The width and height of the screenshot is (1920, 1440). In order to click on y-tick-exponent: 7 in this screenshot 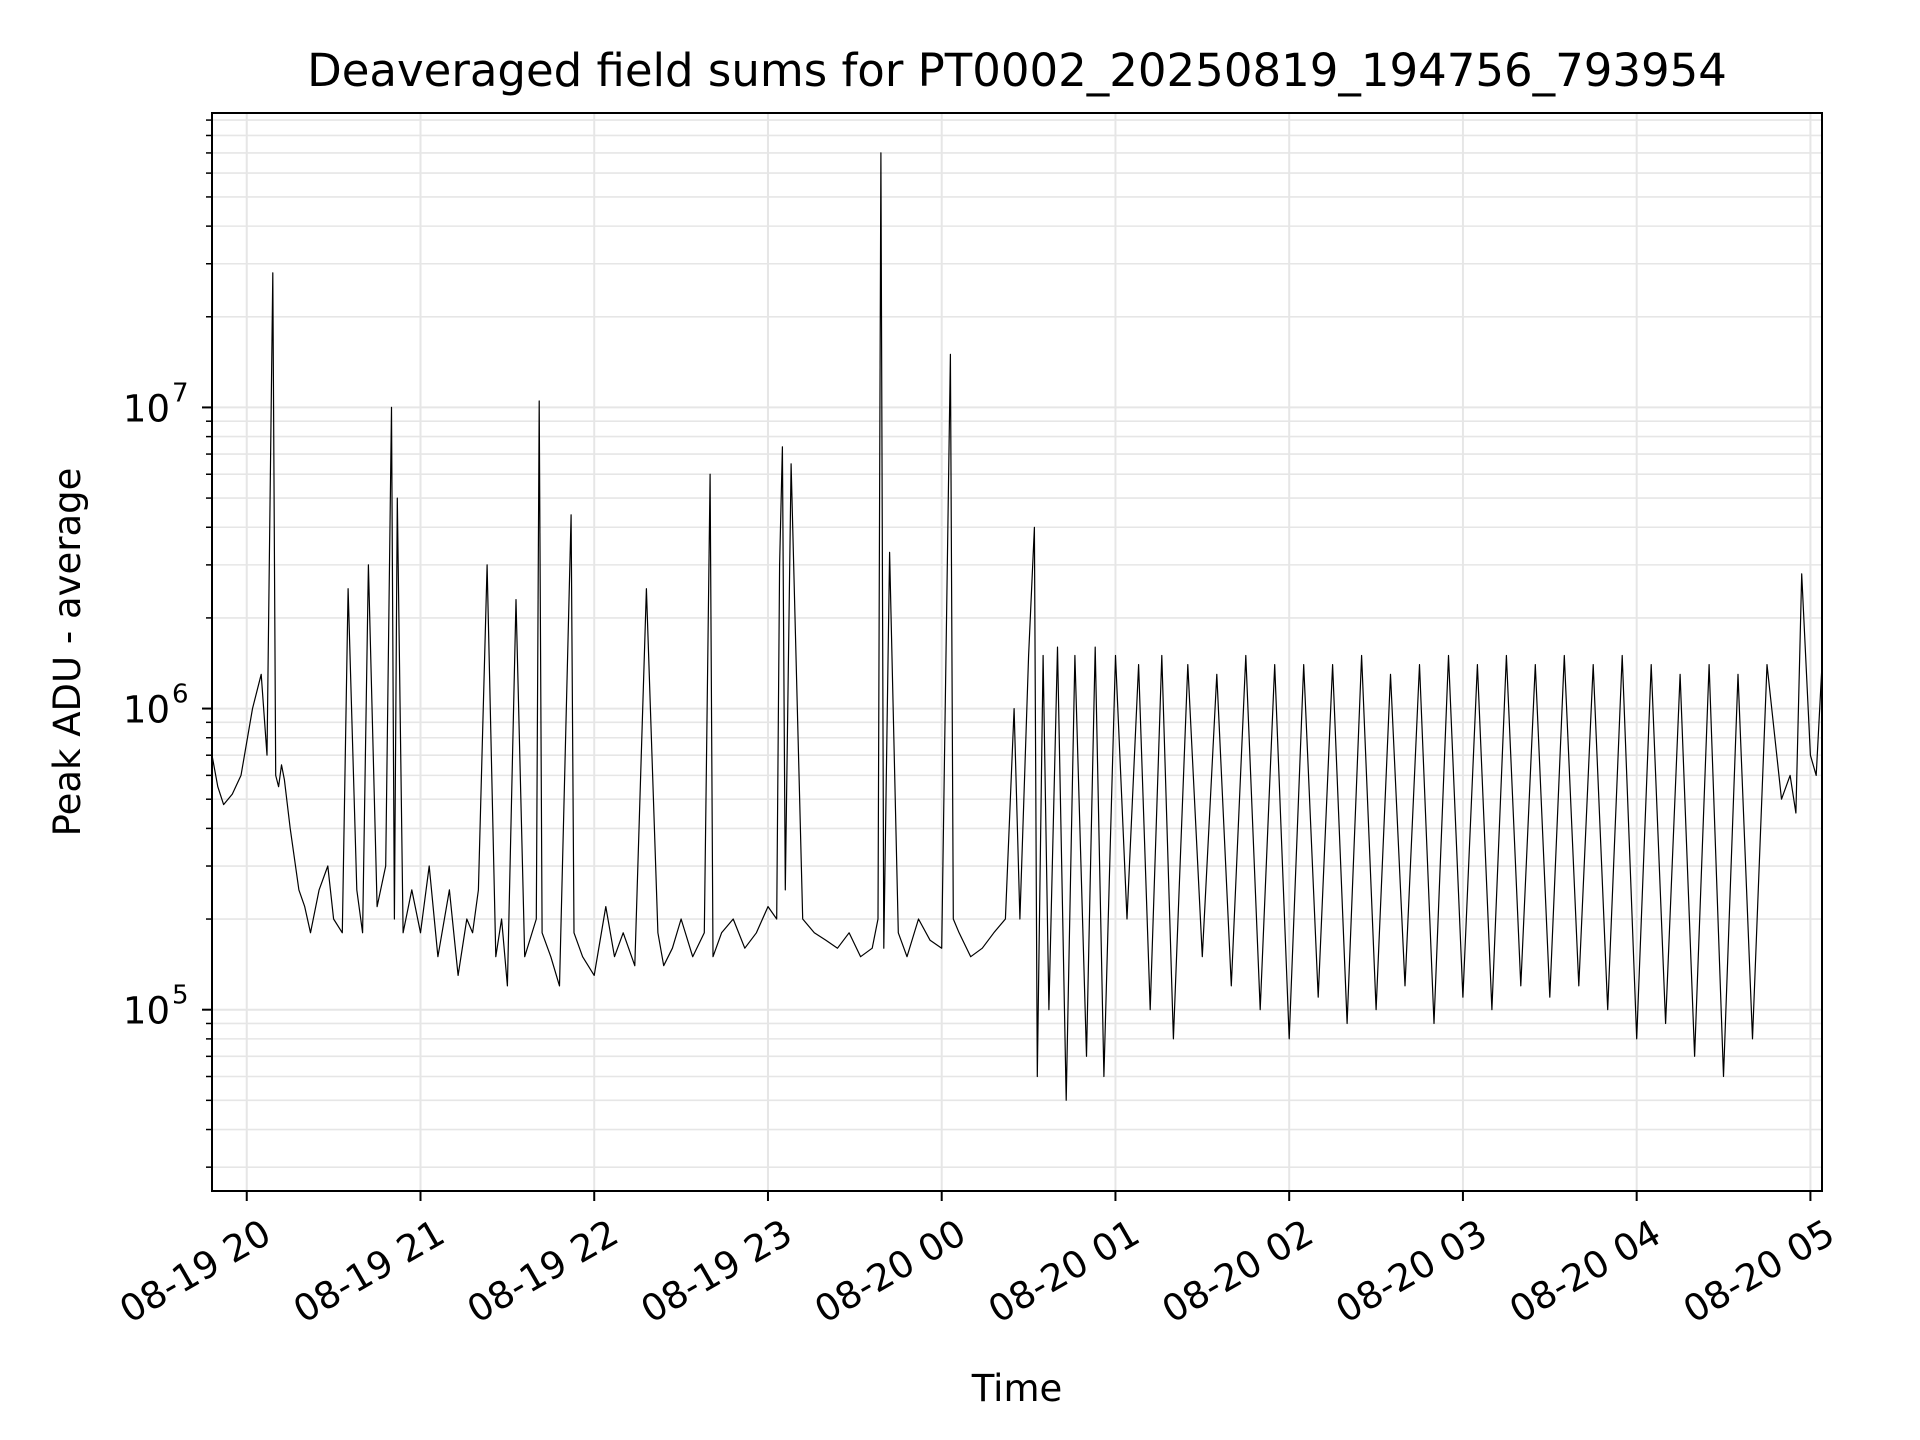, I will do `click(180, 393)`.